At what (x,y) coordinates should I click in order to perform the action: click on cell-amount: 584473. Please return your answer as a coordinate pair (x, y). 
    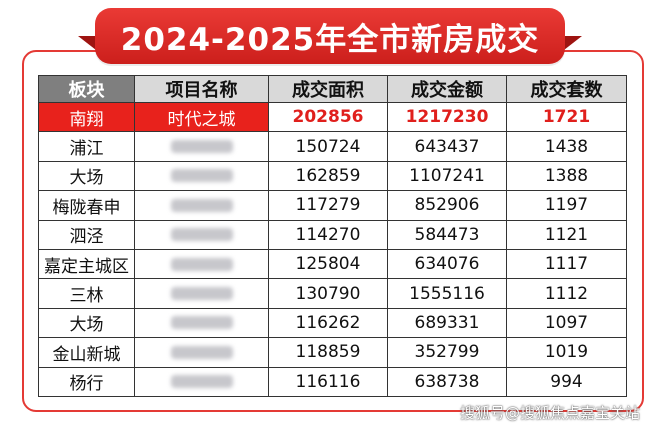
    Looking at the image, I should click on (447, 234).